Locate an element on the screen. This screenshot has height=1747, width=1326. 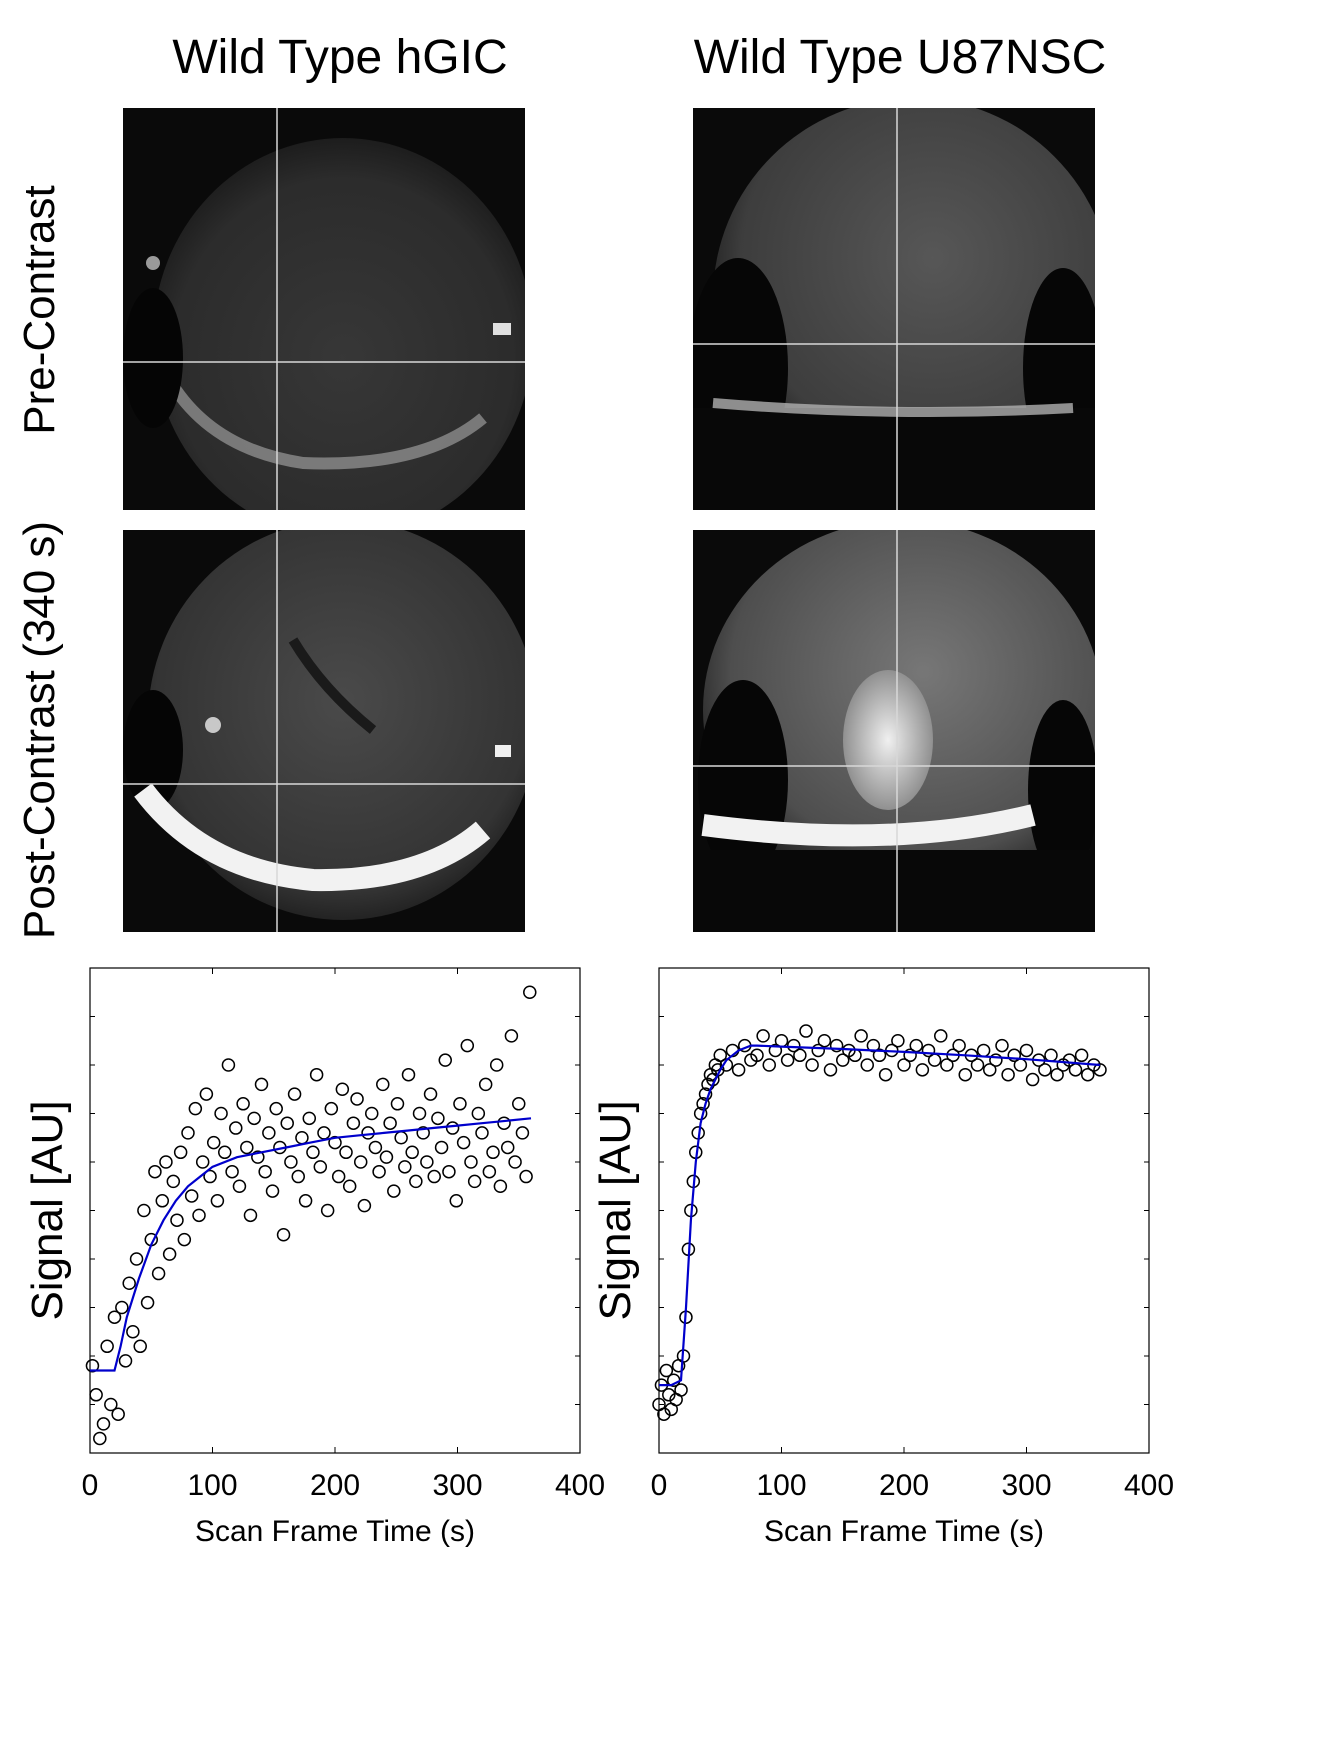
x-tick-label: 0 is located at coordinates (90, 1485).